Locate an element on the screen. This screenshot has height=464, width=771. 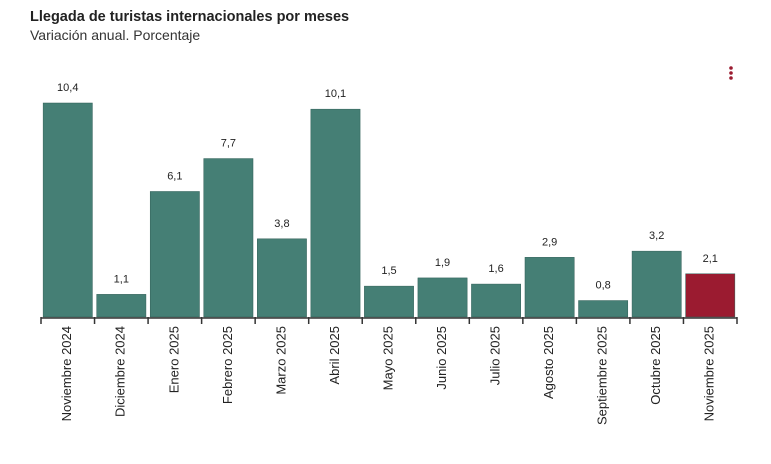
x-tick-label: Diciembre 2024 is located at coordinates (120, 371).